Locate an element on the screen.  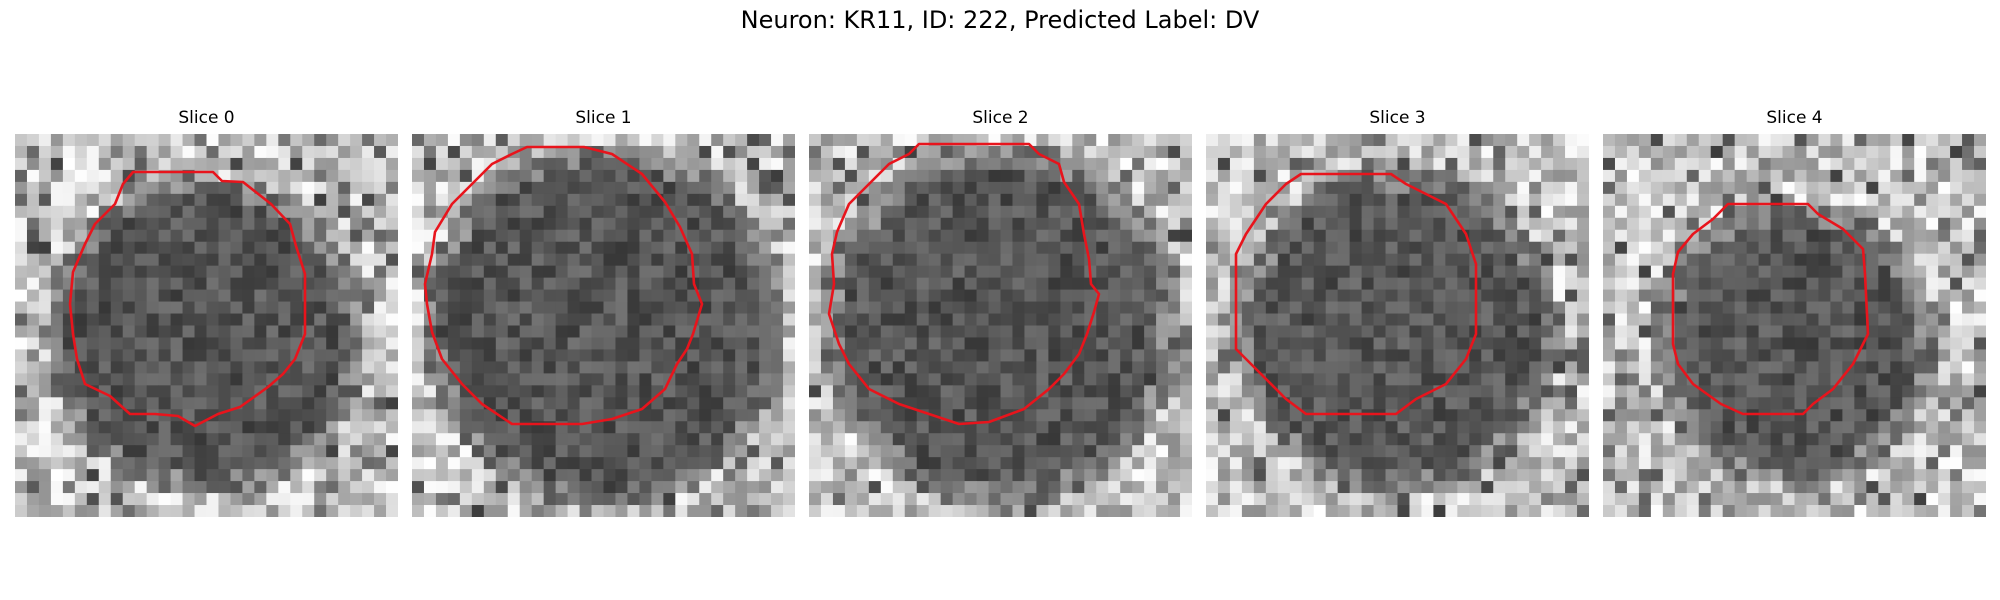
slice-title-0: Slice 0 is located at coordinates (206, 118).